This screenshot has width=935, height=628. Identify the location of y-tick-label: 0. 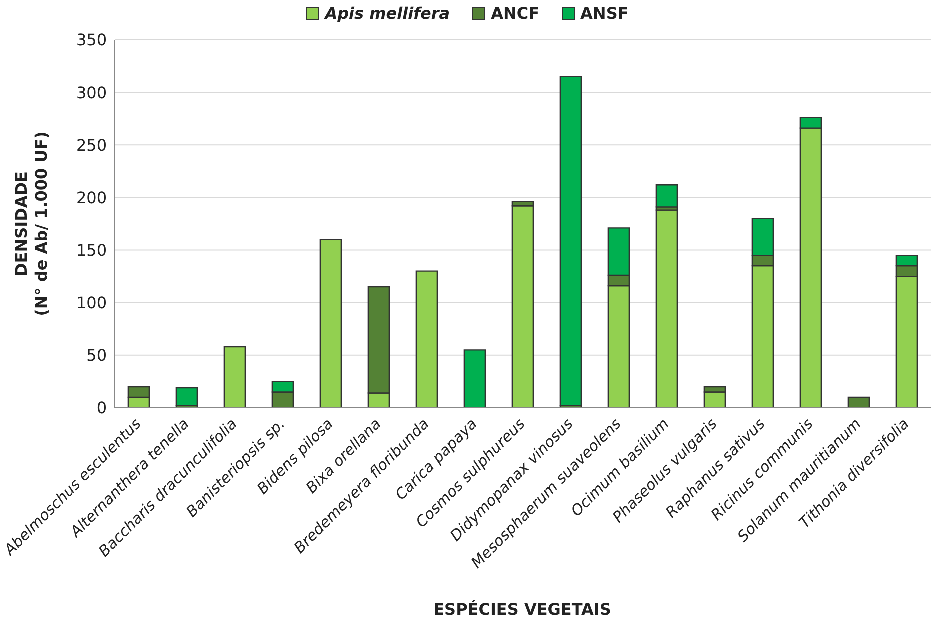
(101, 408).